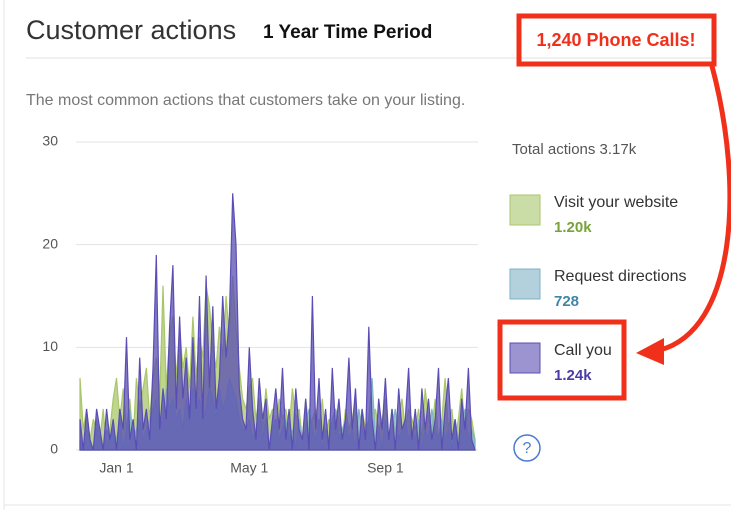 Image resolution: width=731 pixels, height=515 pixels. I want to click on legend-value: 1.24k, so click(573, 375).